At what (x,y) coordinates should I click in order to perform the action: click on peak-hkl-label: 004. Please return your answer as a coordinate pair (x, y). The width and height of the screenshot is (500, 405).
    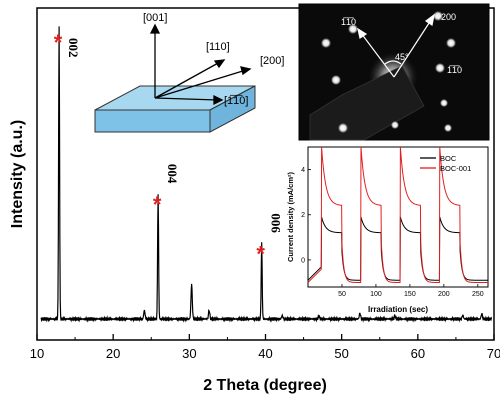
    Looking at the image, I should click on (172, 174).